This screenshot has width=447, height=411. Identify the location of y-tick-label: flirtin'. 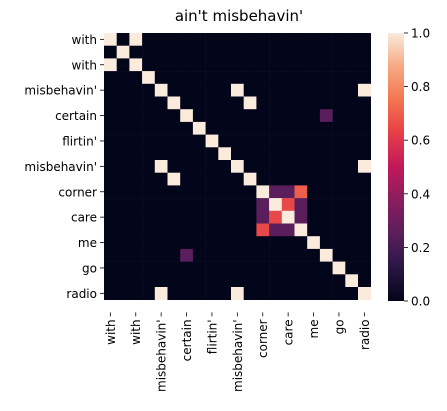
(79, 141).